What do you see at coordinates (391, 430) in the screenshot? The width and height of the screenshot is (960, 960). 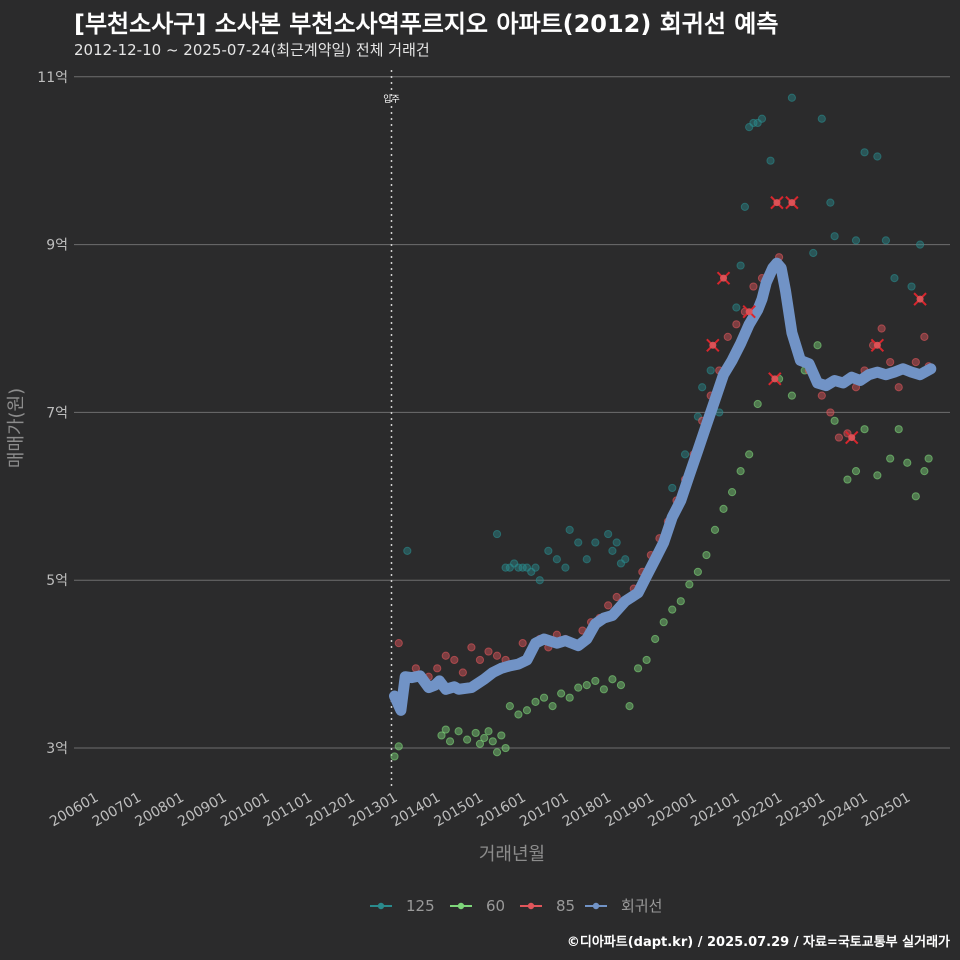 I see `move-in-annotation: 입주` at bounding box center [391, 430].